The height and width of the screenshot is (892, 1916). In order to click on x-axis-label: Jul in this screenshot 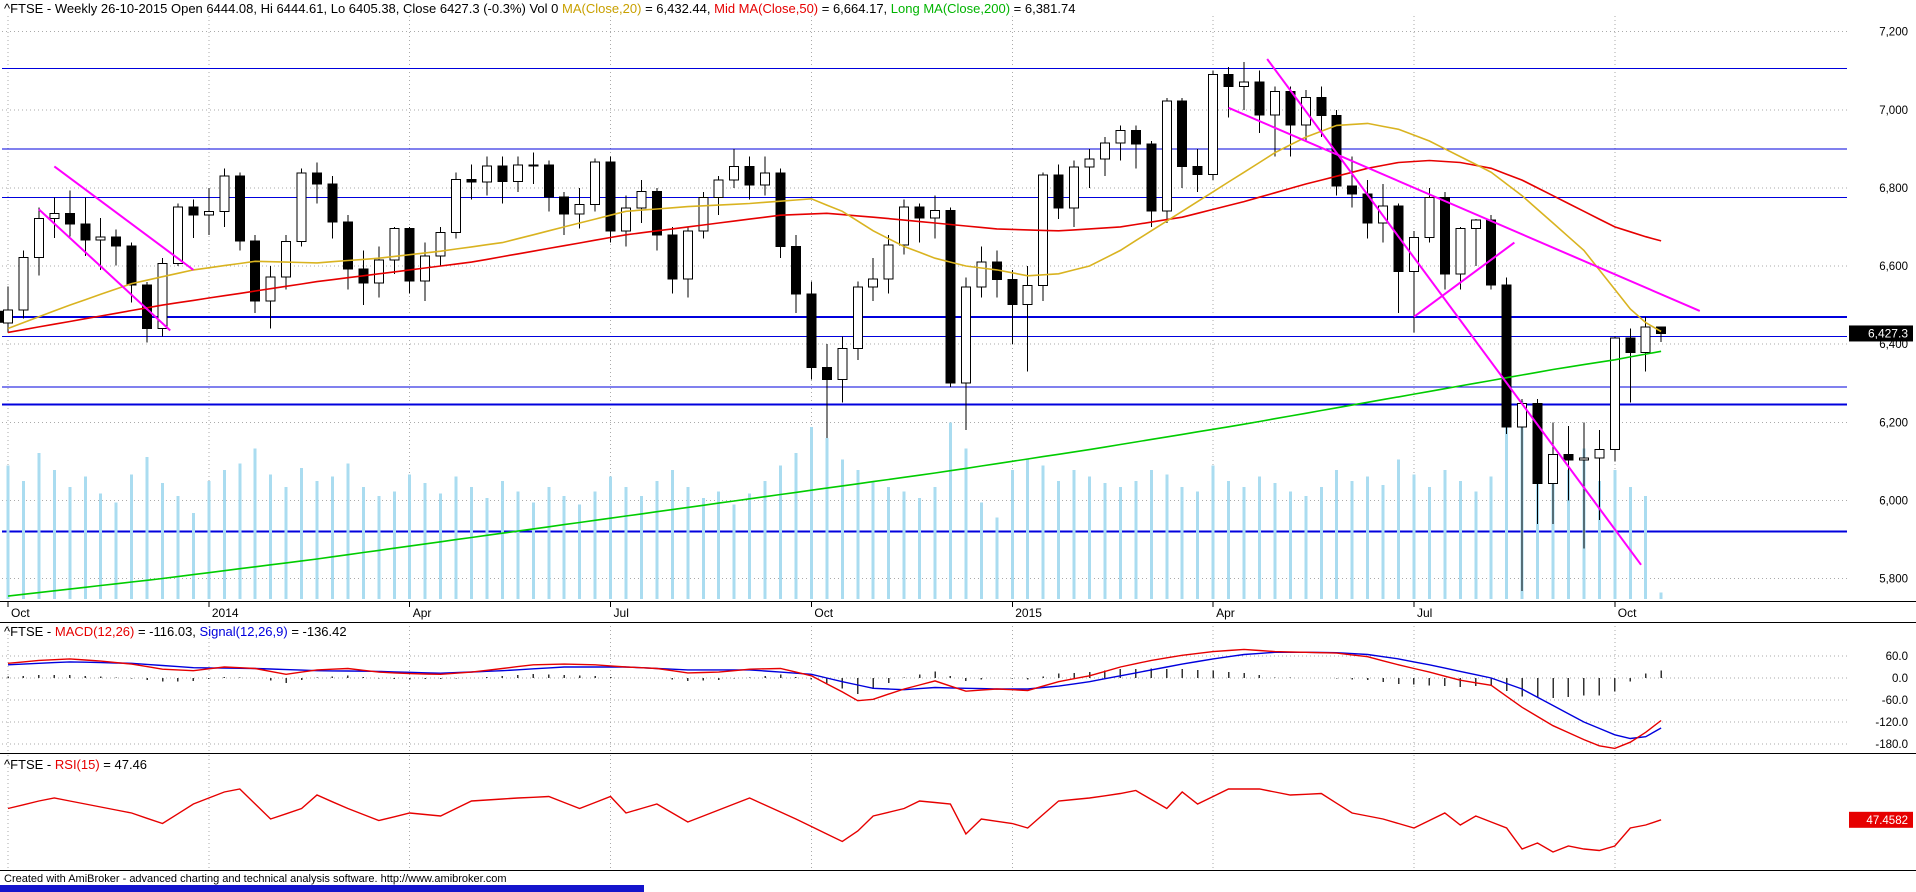, I will do `click(1424, 613)`.